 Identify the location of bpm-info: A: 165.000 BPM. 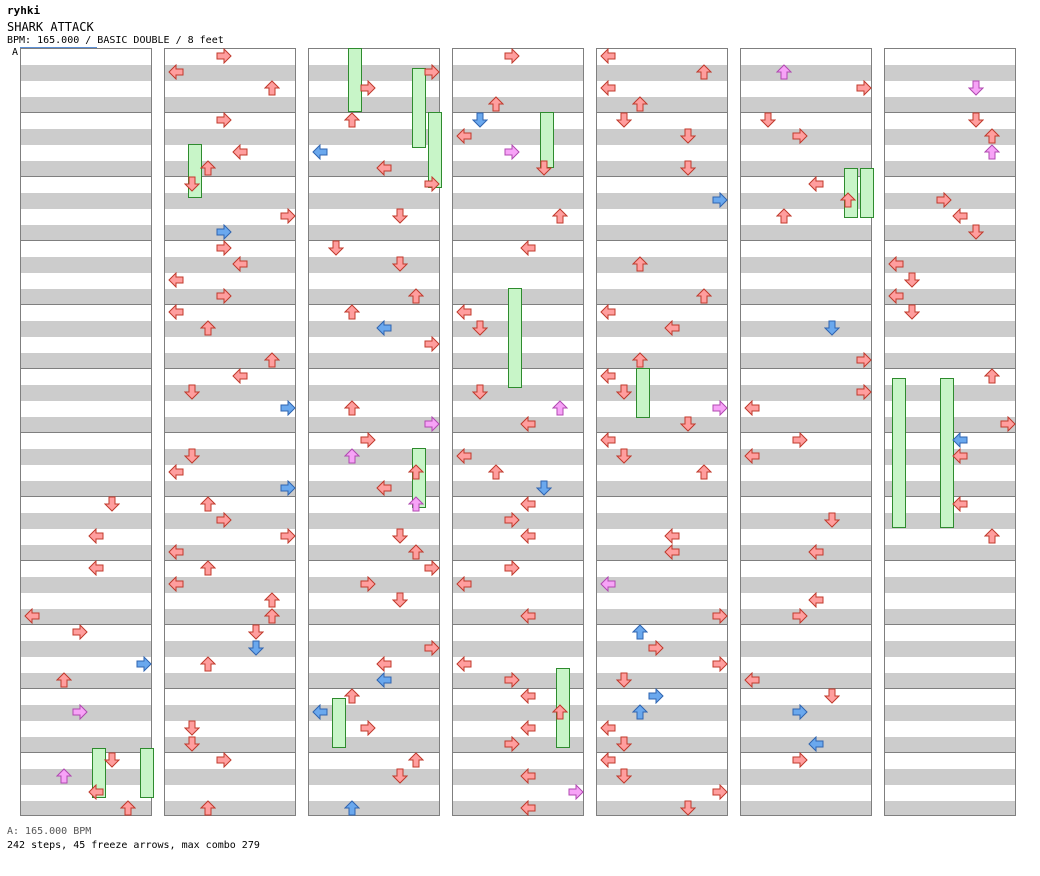
(49, 831).